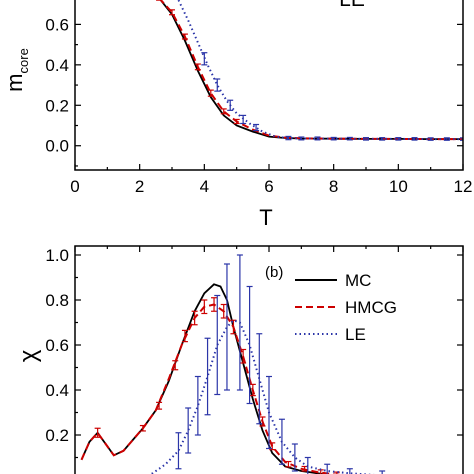 This screenshot has height=474, width=474. Describe the element at coordinates (463, 186) in the screenshot. I see `top-x-tick-label: 12` at that location.